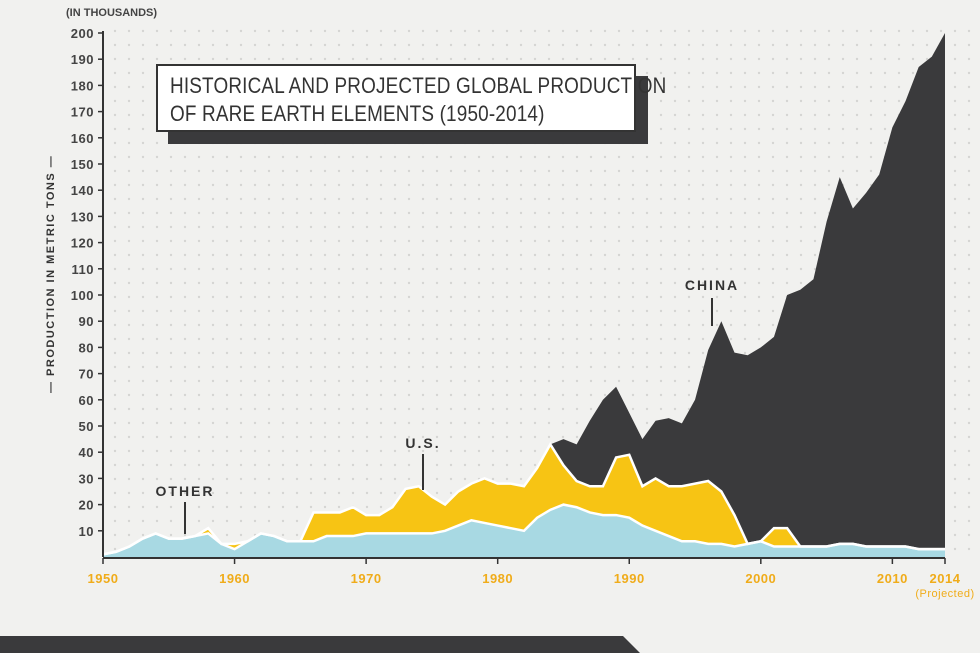 The width and height of the screenshot is (980, 653). Describe the element at coordinates (234, 578) in the screenshot. I see `x-tick-label: 1960` at that location.